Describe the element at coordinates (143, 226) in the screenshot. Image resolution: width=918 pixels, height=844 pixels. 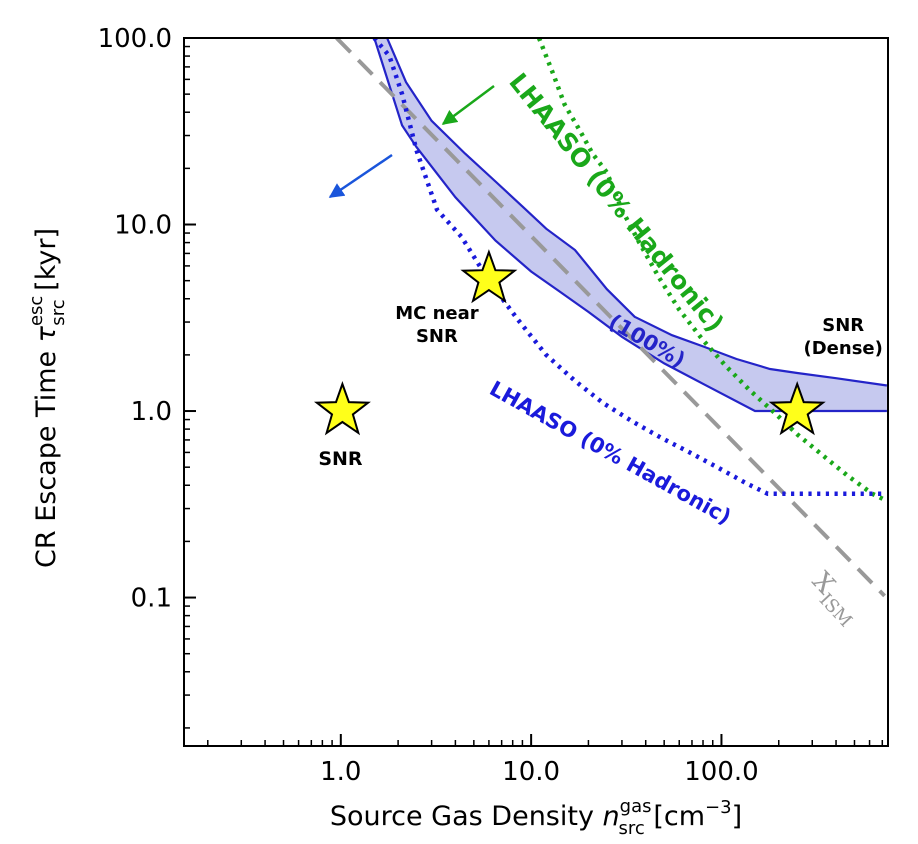
I see `y-tick-label: 10.0` at that location.